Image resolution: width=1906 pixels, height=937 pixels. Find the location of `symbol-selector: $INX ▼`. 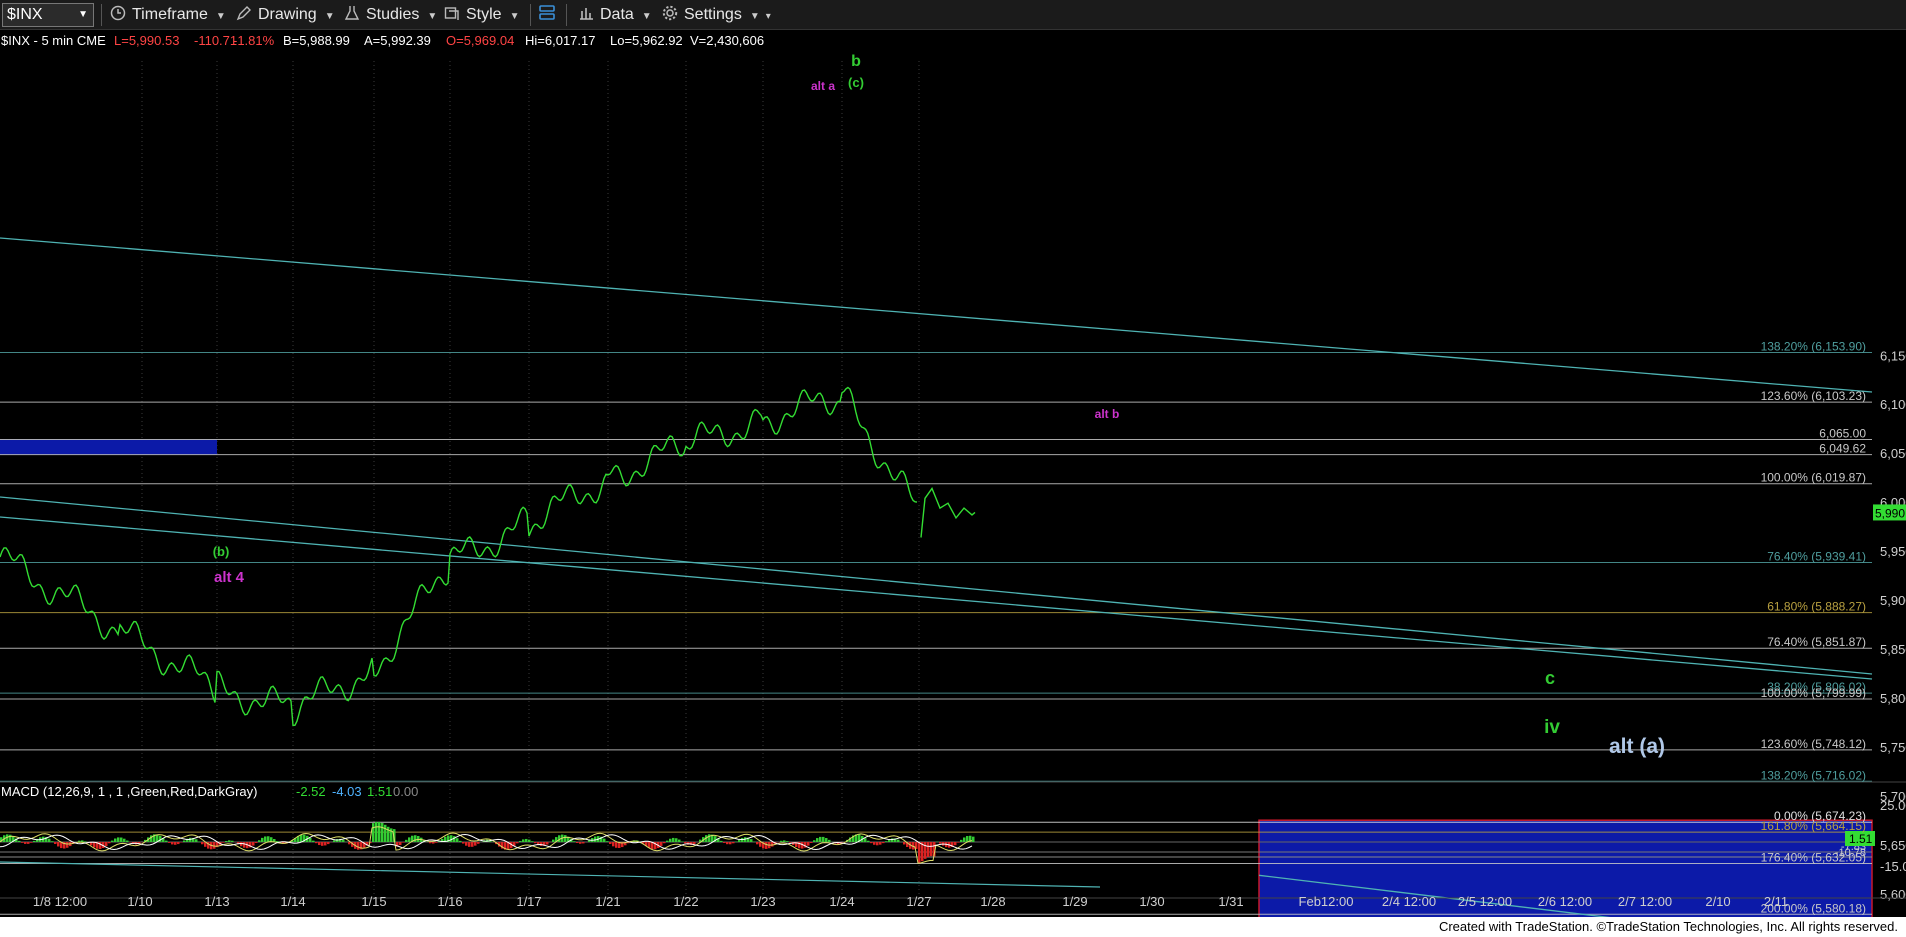

symbol-selector: $INX ▼ is located at coordinates (48, 15).